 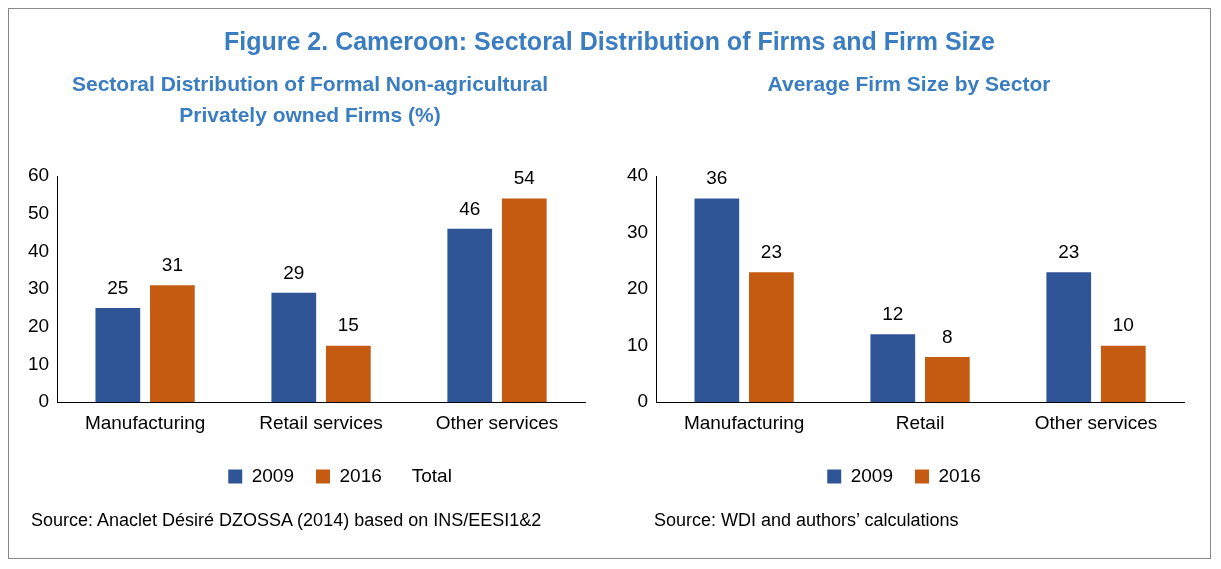 What do you see at coordinates (893, 314) in the screenshot?
I see `data-label: 12` at bounding box center [893, 314].